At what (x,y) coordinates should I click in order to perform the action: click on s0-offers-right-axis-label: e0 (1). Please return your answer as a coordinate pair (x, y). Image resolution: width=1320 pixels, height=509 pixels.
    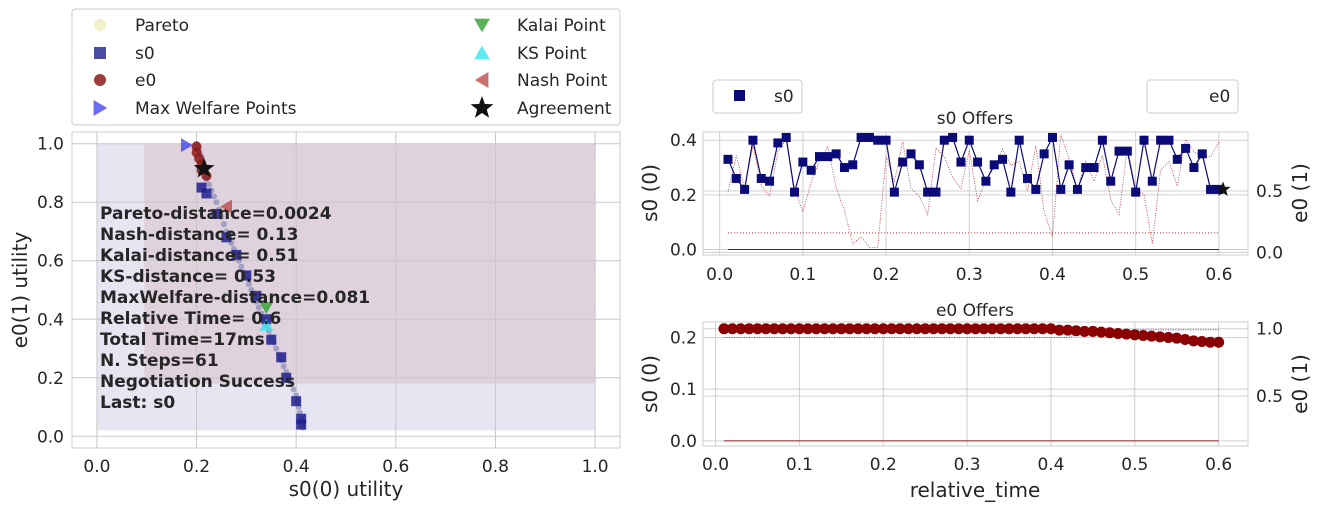
    Looking at the image, I should click on (1300, 193).